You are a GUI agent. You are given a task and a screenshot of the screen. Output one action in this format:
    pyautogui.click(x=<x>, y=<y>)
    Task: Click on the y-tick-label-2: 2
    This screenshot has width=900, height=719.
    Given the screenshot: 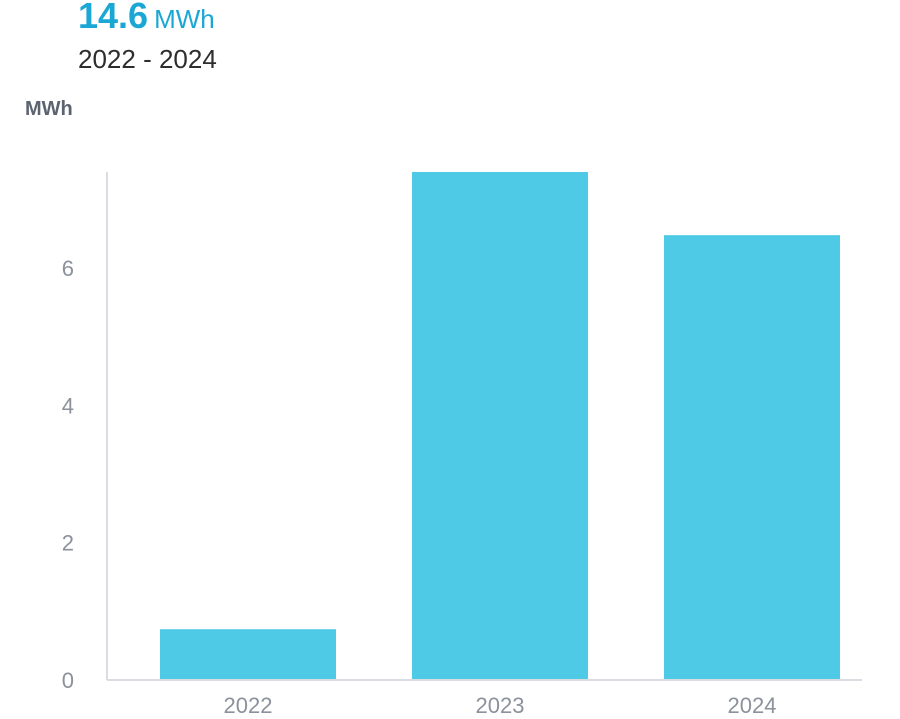 What is the action you would take?
    pyautogui.click(x=68, y=543)
    